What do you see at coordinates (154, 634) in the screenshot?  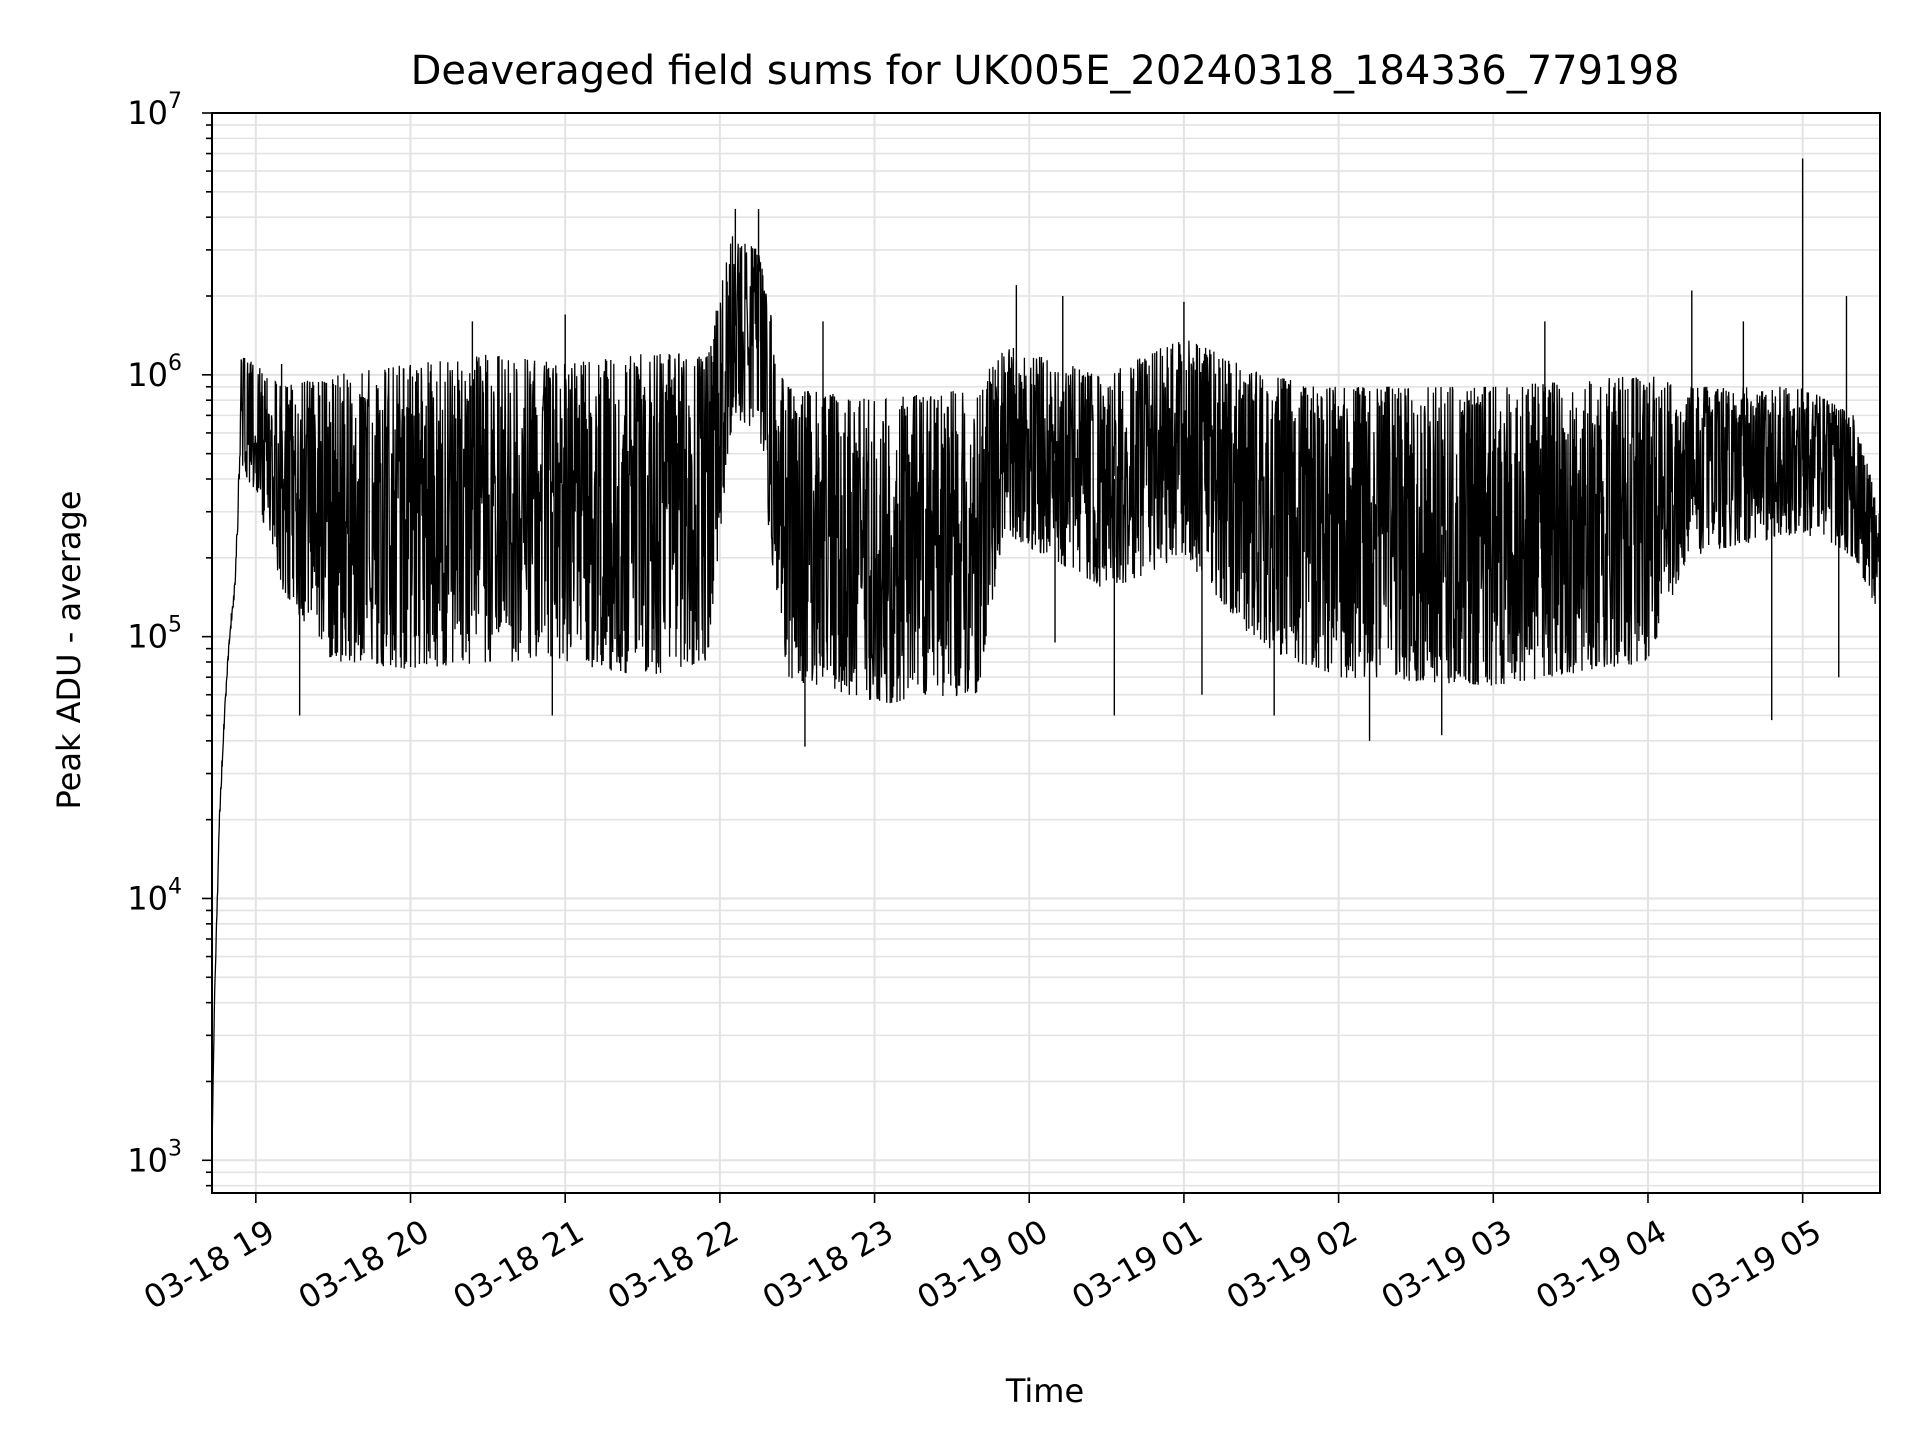 I see `y-tick-label: 10⁵` at bounding box center [154, 634].